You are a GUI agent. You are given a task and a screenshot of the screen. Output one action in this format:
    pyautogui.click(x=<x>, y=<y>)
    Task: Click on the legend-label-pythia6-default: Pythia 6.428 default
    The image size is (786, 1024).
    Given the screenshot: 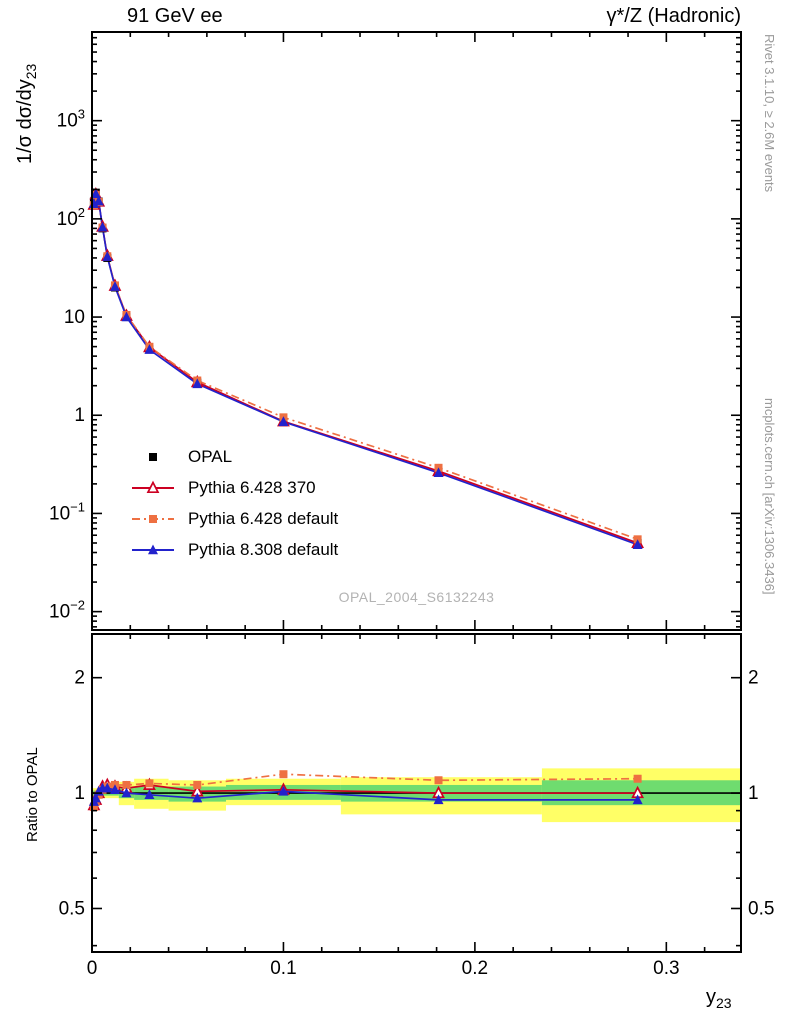 What is the action you would take?
    pyautogui.click(x=263, y=518)
    